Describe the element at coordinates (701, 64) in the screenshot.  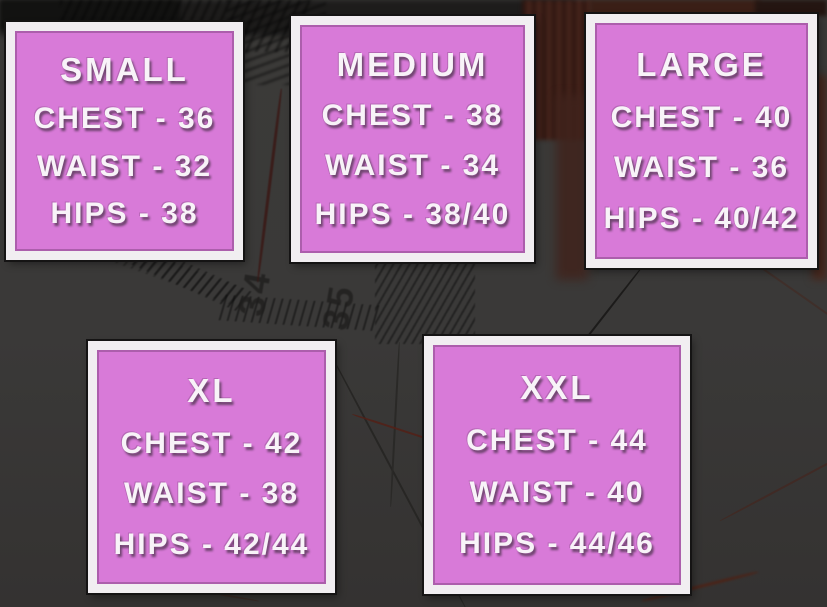
I see `size-label: LARGE` at that location.